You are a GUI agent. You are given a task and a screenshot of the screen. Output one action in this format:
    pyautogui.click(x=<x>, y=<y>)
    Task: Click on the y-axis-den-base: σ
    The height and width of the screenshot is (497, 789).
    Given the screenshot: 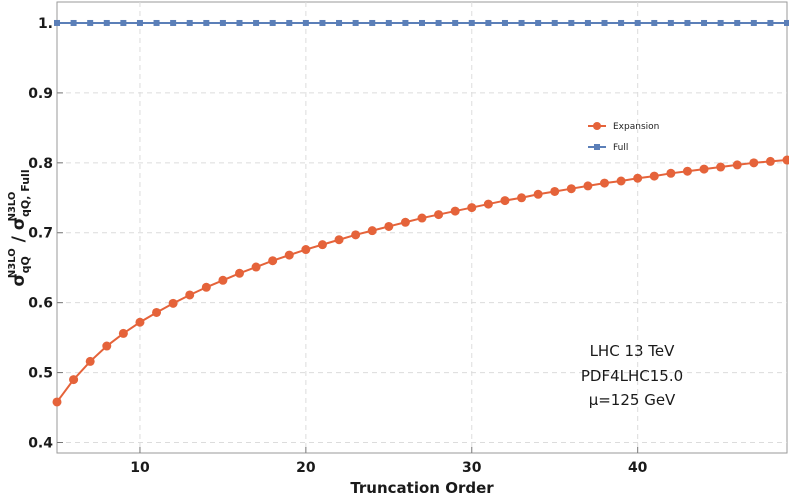 What is the action you would take?
    pyautogui.click(x=19, y=223)
    